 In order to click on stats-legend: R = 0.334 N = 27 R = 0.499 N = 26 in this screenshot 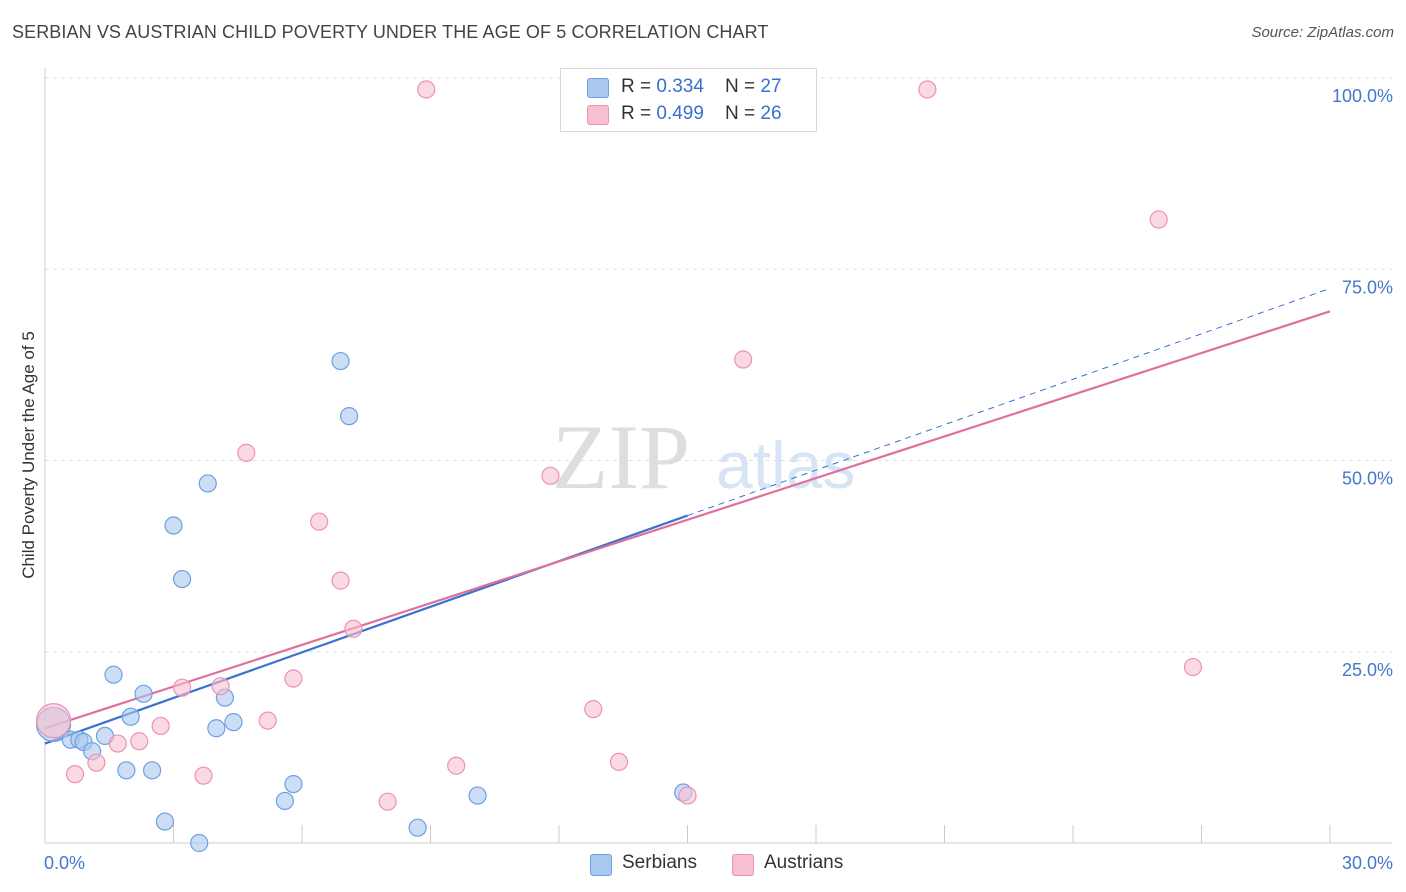, I will do `click(688, 100)`.